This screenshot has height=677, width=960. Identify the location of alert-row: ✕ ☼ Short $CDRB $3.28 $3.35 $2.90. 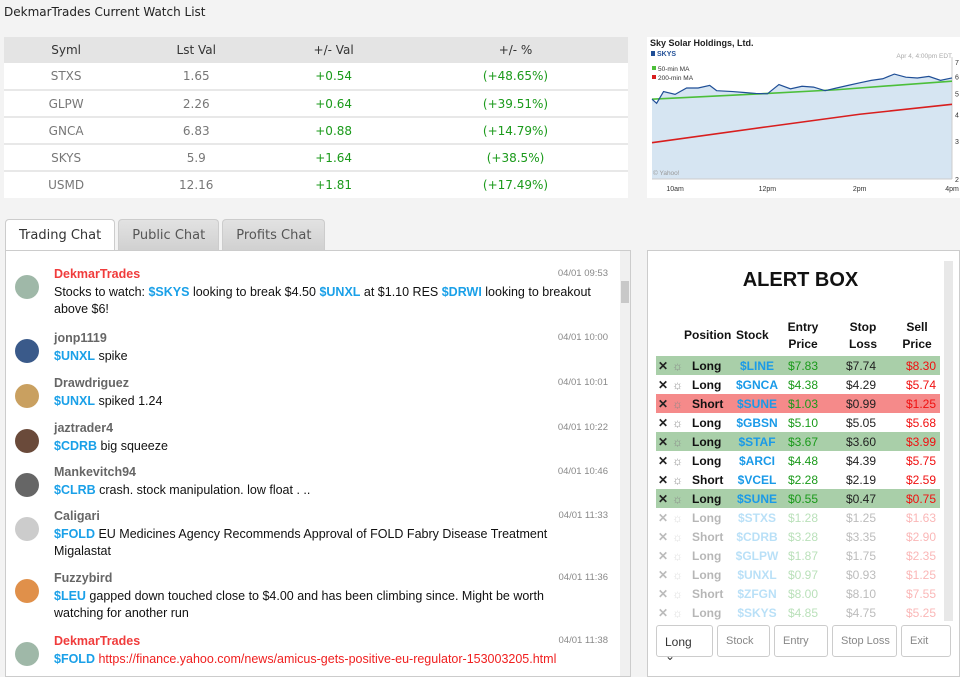
(798, 536).